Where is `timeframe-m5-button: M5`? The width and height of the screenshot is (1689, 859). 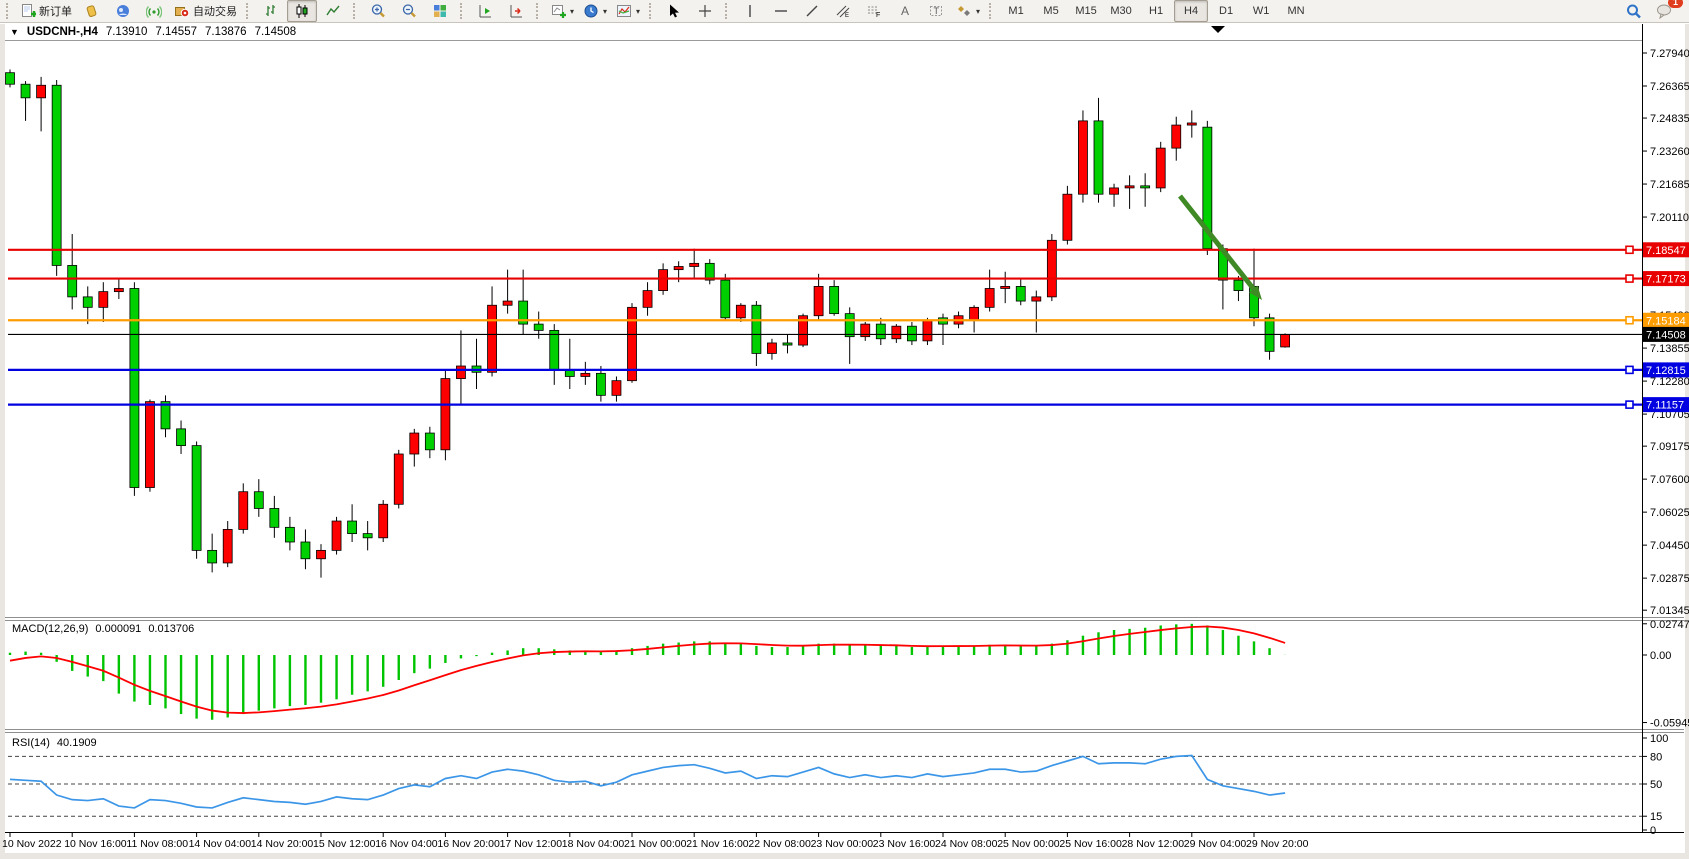
timeframe-m5-button: M5 is located at coordinates (1051, 11).